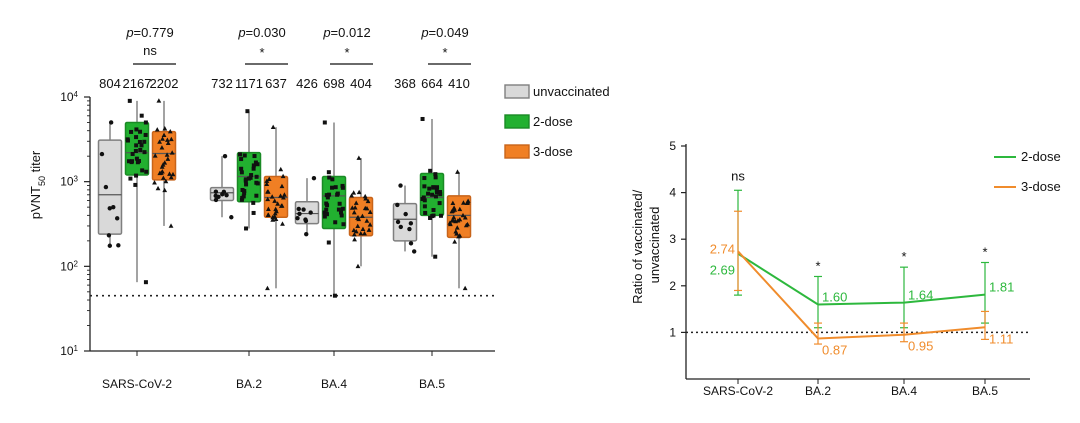 The image size is (1080, 423). I want to click on right-x-tick-label: BA.4, so click(904, 391).